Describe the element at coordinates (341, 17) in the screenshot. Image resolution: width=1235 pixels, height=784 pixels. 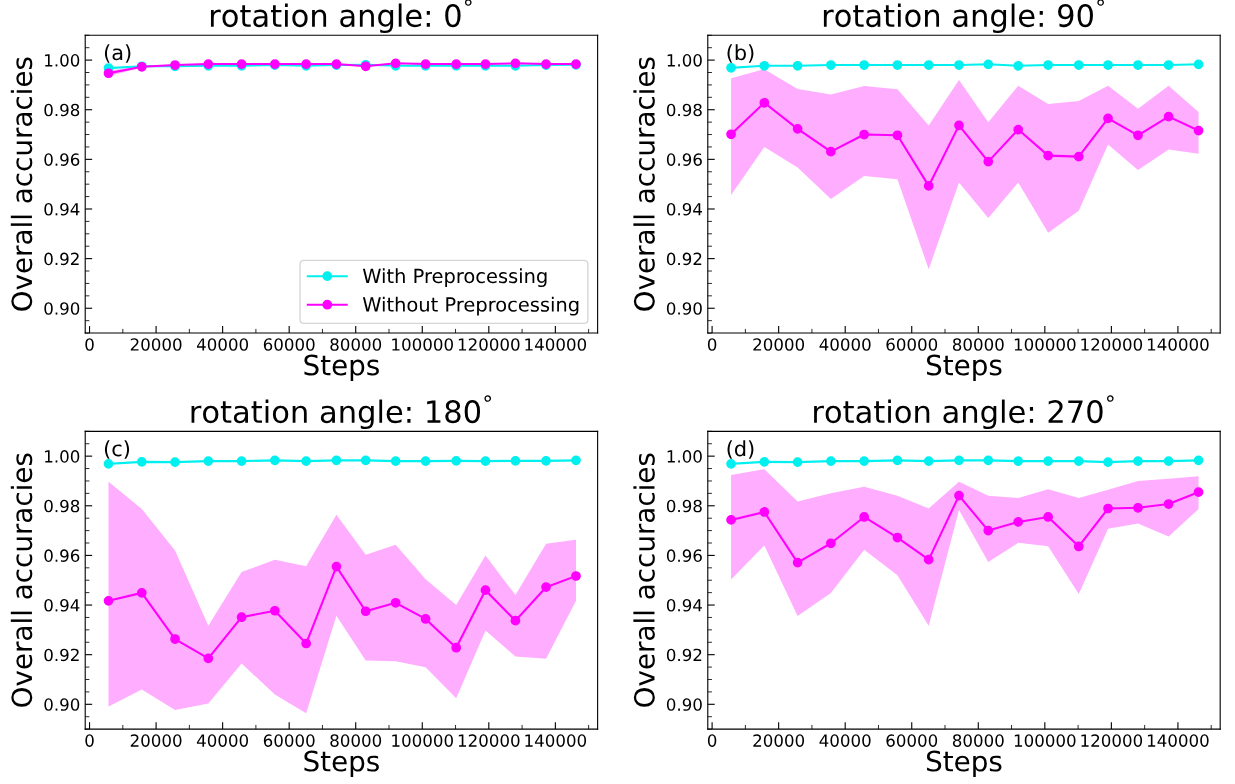
I see `chart-title: rotation angle: 0$^{°}$` at that location.